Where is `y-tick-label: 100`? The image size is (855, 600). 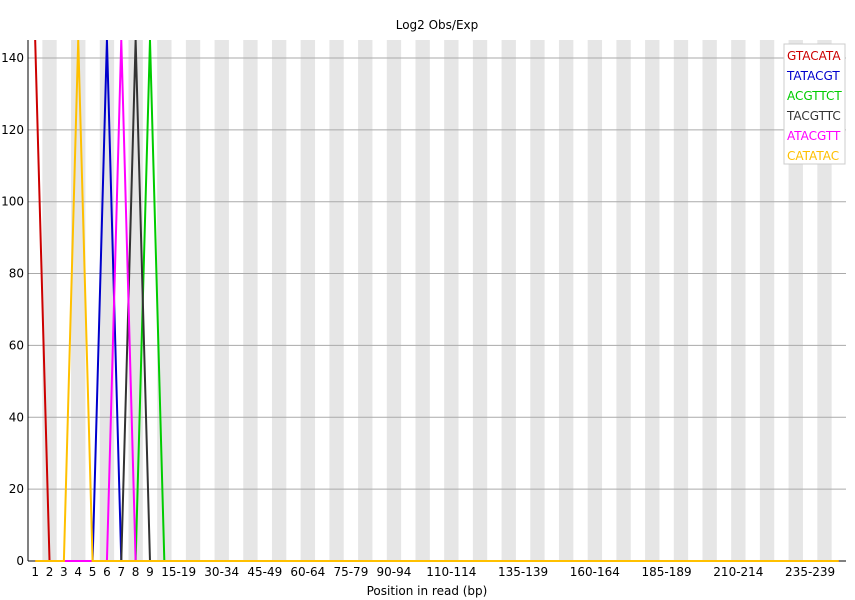 y-tick-label: 100 is located at coordinates (12, 202).